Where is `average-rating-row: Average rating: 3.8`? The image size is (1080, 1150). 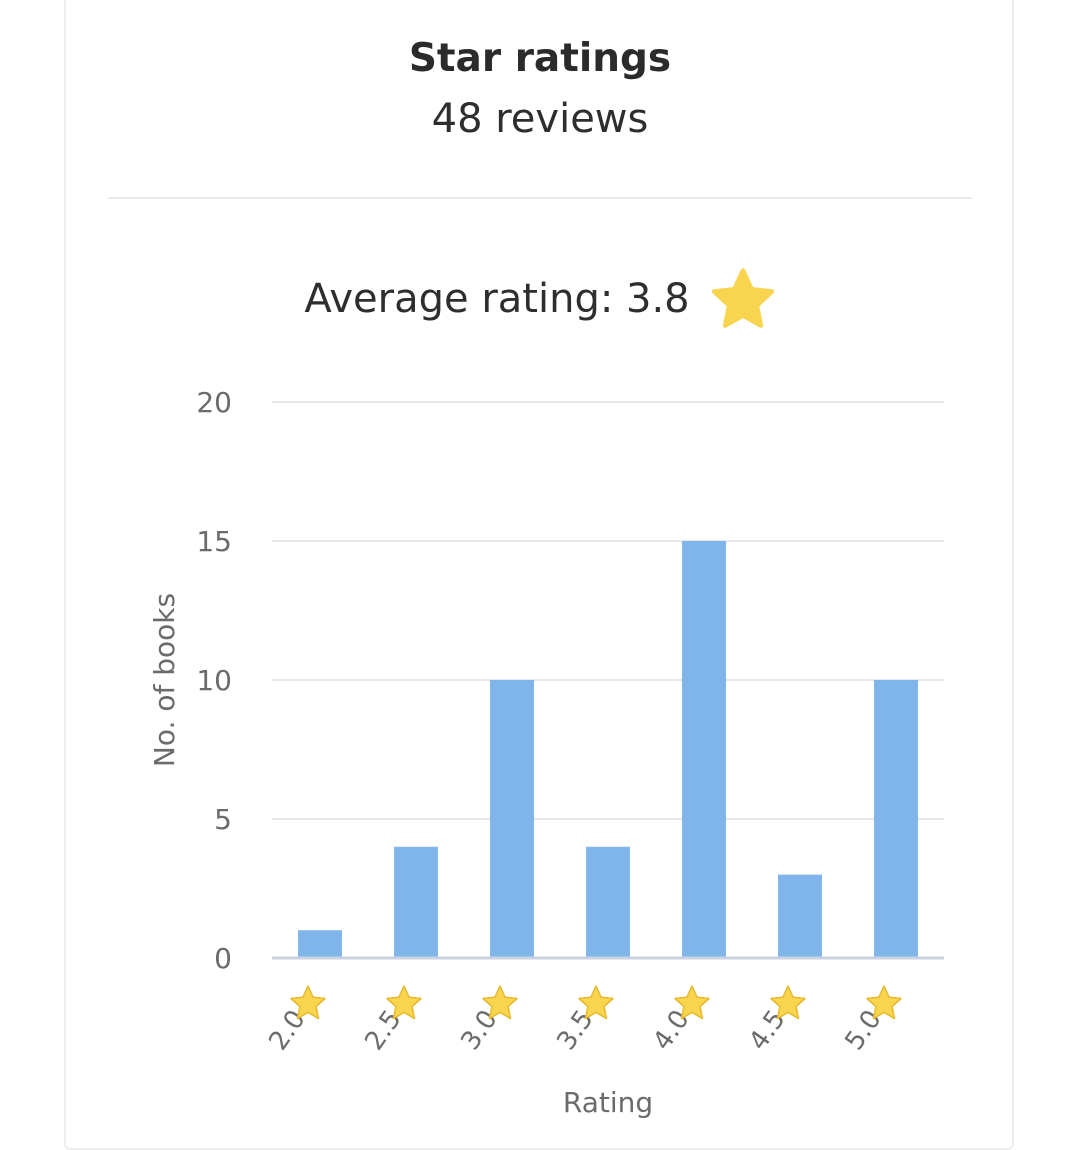 average-rating-row: Average rating: 3.8 is located at coordinates (540, 299).